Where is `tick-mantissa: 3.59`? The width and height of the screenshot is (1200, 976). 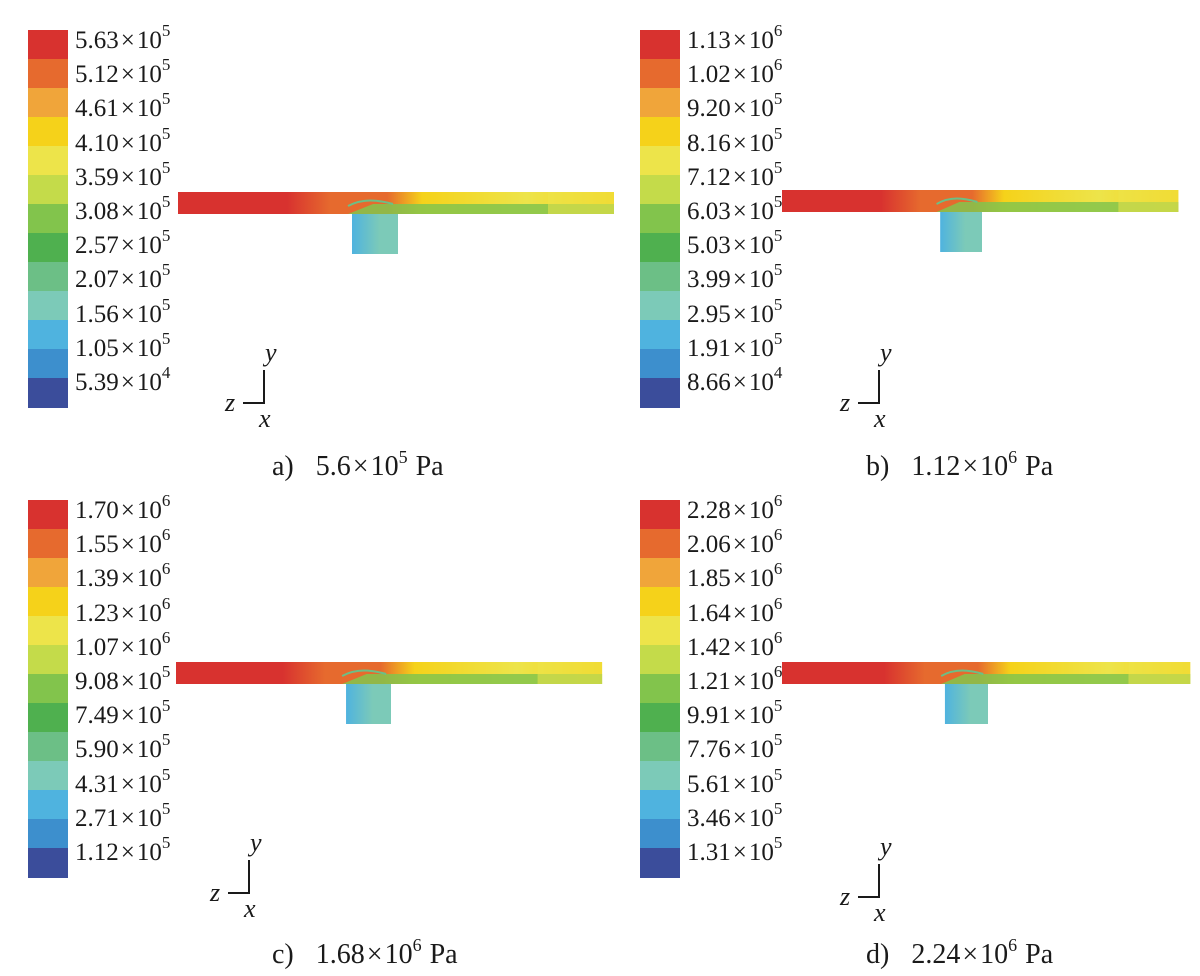 tick-mantissa: 3.59 is located at coordinates (97, 177).